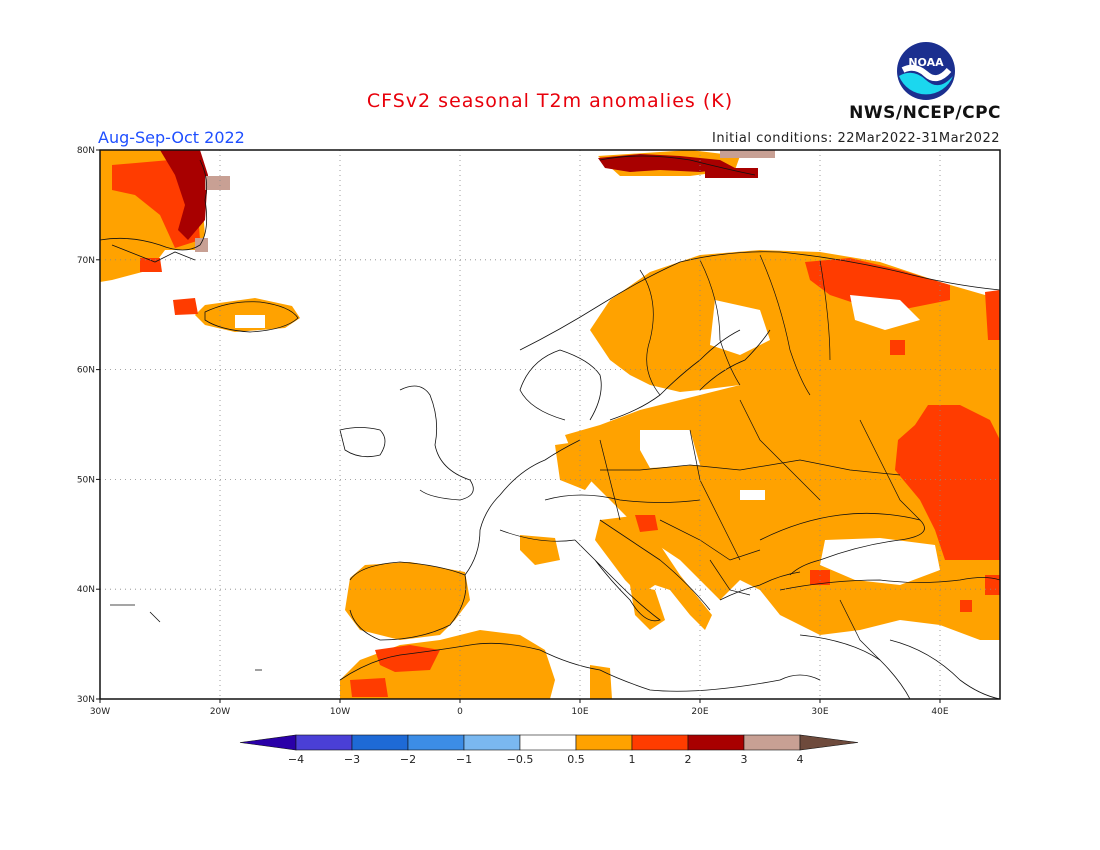 This screenshot has width=1100, height=850. Describe the element at coordinates (86, 261) in the screenshot. I see `lat-tick-label: 70N` at that location.